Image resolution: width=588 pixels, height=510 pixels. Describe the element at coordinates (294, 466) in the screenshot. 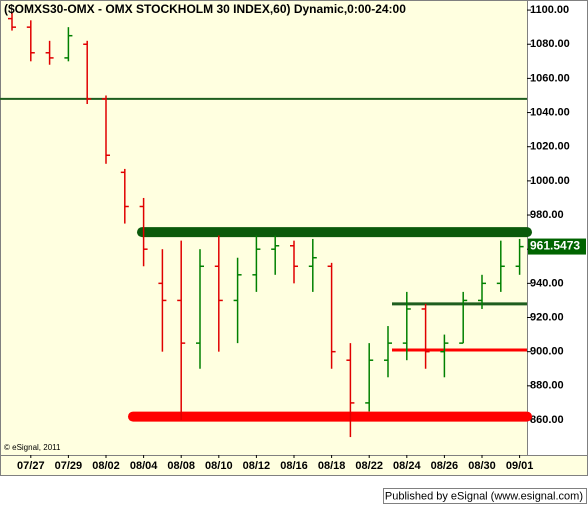

I see `x-tick-label: 08/16` at that location.